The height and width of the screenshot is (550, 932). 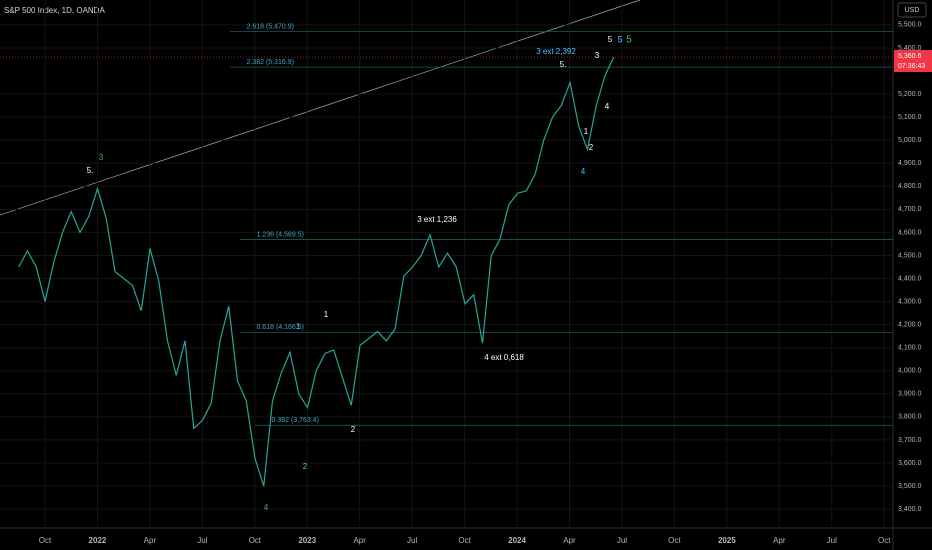 I want to click on price-tick-label: 5,500.0, so click(x=909, y=25).